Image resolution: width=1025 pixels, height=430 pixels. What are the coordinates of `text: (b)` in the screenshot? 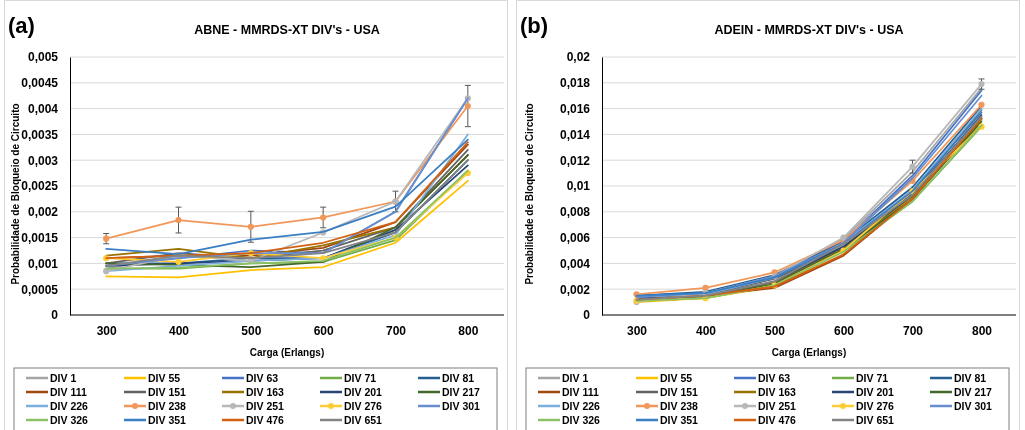 It's located at (534, 25).